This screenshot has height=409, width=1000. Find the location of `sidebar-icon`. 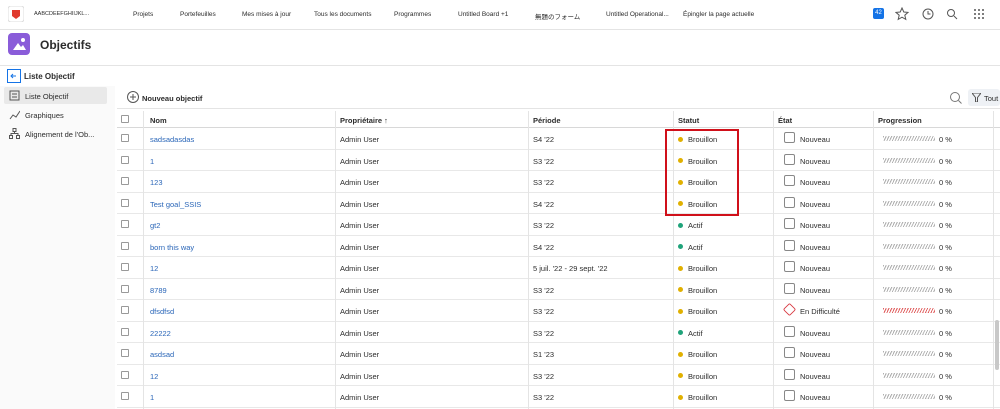

sidebar-icon is located at coordinates (14, 115).